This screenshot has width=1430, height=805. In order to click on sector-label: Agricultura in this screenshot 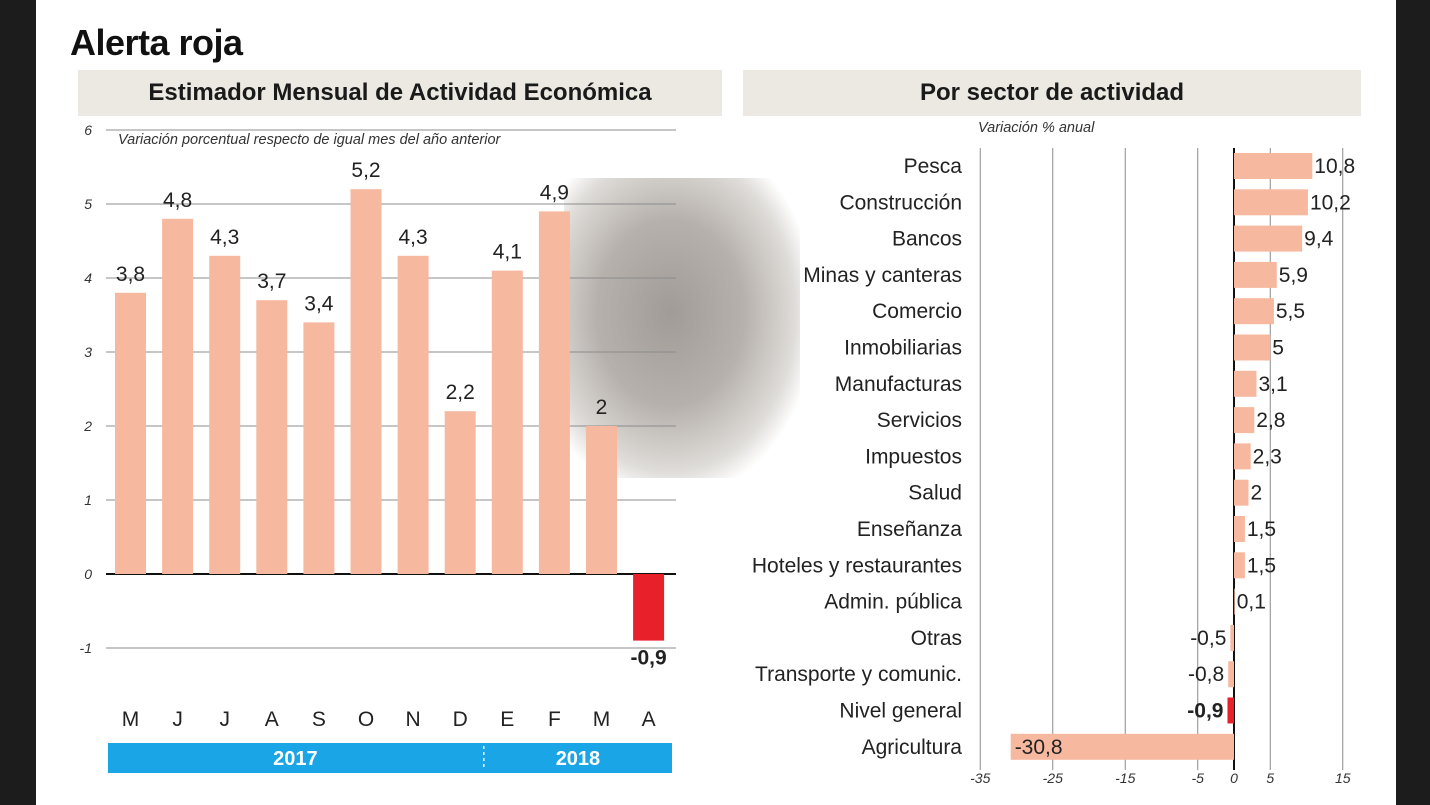, I will do `click(912, 747)`.